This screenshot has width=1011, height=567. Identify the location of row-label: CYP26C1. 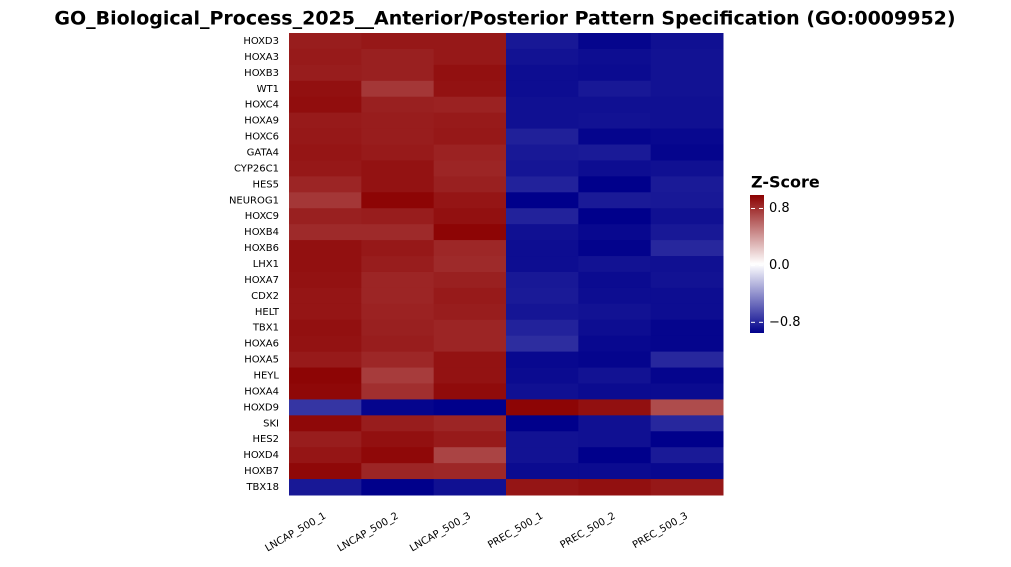
(256, 168).